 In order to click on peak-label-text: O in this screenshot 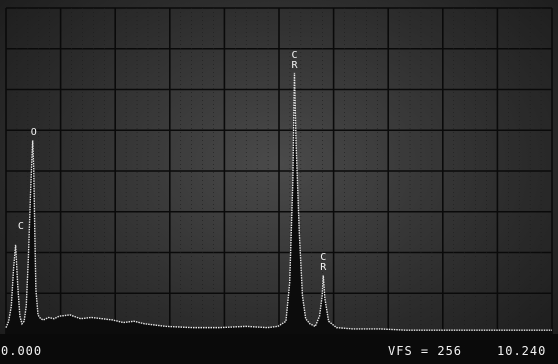, I will do `click(33, 133)`.